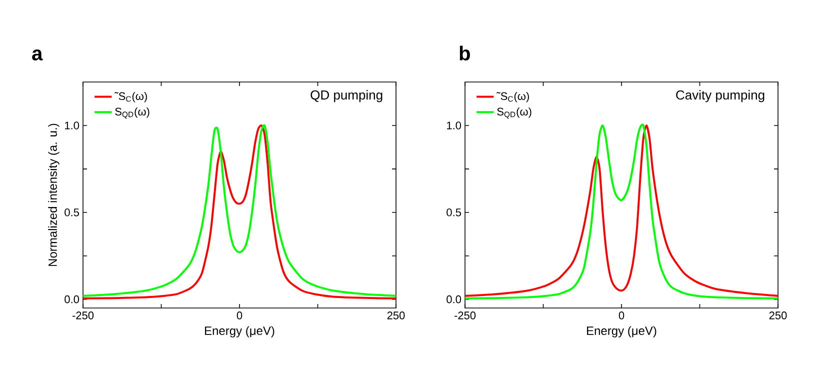 The image size is (830, 392). I want to click on y-axis-title: Normalized intensity (a. u.), so click(54, 195).